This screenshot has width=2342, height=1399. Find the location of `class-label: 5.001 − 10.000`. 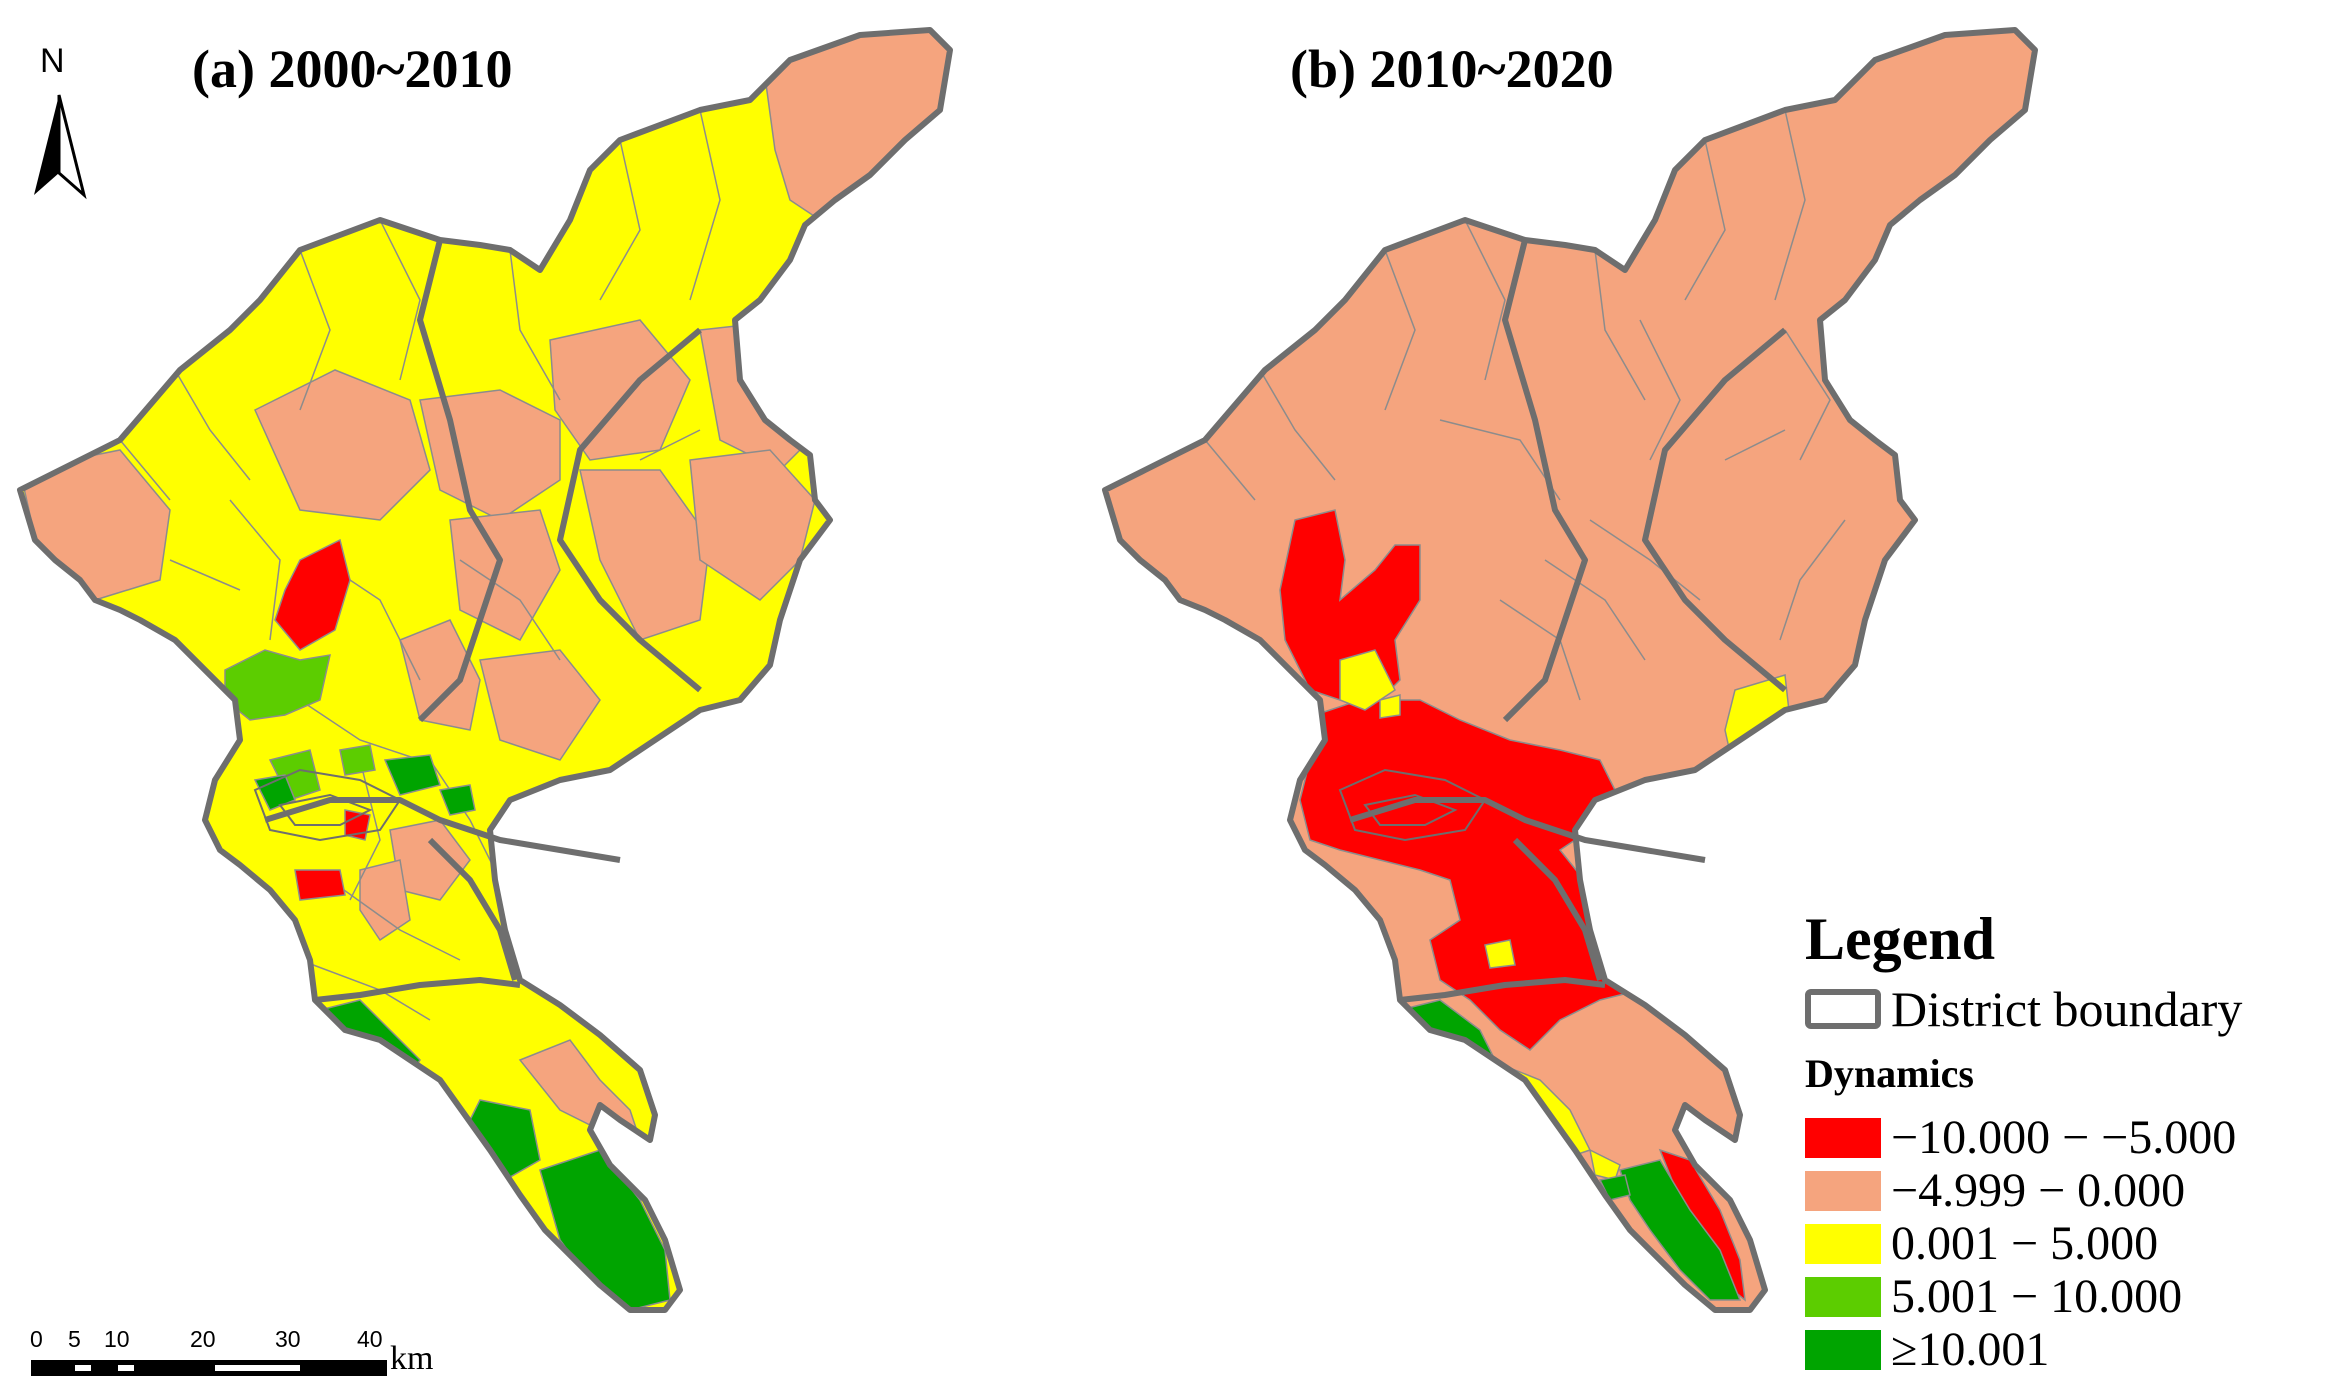

class-label: 5.001 − 10.000 is located at coordinates (2037, 1296).